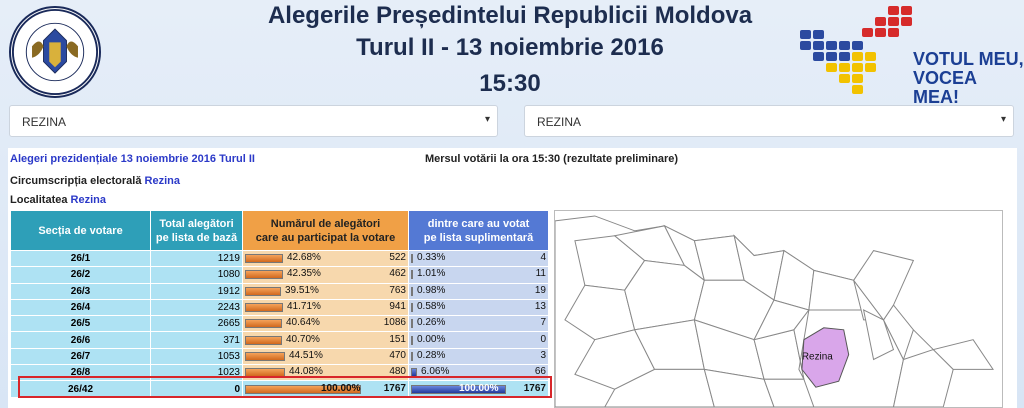 This screenshot has height=408, width=1024. Describe the element at coordinates (397, 339) in the screenshot. I see `participation-count: 151` at that location.